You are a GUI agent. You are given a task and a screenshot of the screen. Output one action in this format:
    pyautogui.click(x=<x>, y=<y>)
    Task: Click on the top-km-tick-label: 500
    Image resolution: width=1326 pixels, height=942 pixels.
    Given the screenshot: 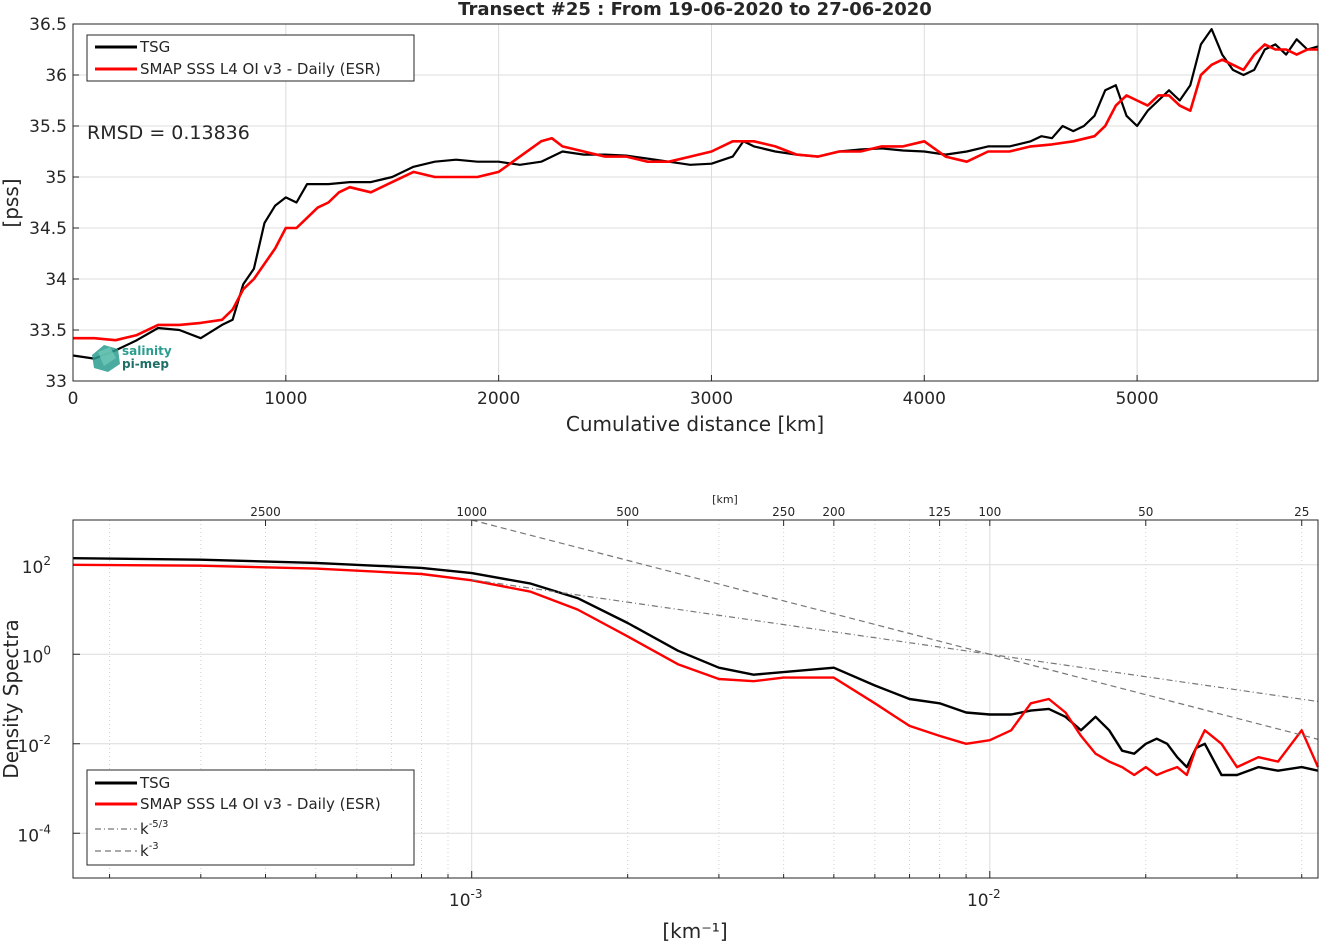 What is the action you would take?
    pyautogui.click(x=627, y=512)
    